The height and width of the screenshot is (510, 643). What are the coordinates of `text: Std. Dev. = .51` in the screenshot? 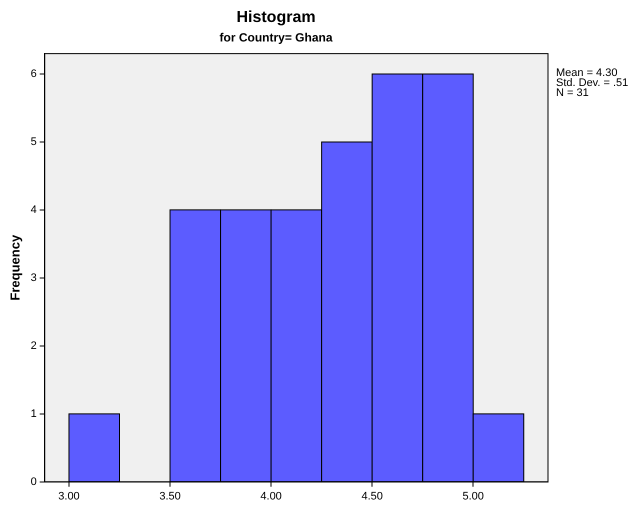 It's located at (592, 83).